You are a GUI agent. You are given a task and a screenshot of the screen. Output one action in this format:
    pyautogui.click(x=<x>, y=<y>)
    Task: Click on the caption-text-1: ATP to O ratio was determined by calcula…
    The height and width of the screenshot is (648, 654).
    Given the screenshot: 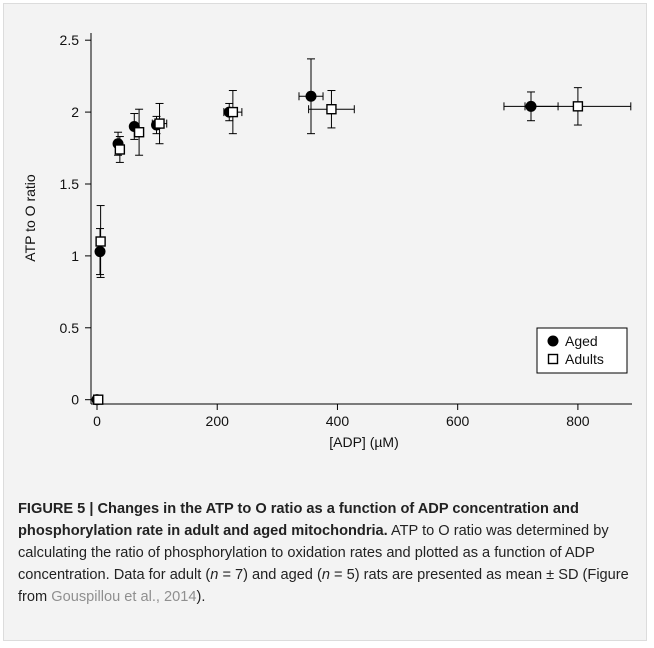 What is the action you would take?
    pyautogui.click(x=313, y=553)
    